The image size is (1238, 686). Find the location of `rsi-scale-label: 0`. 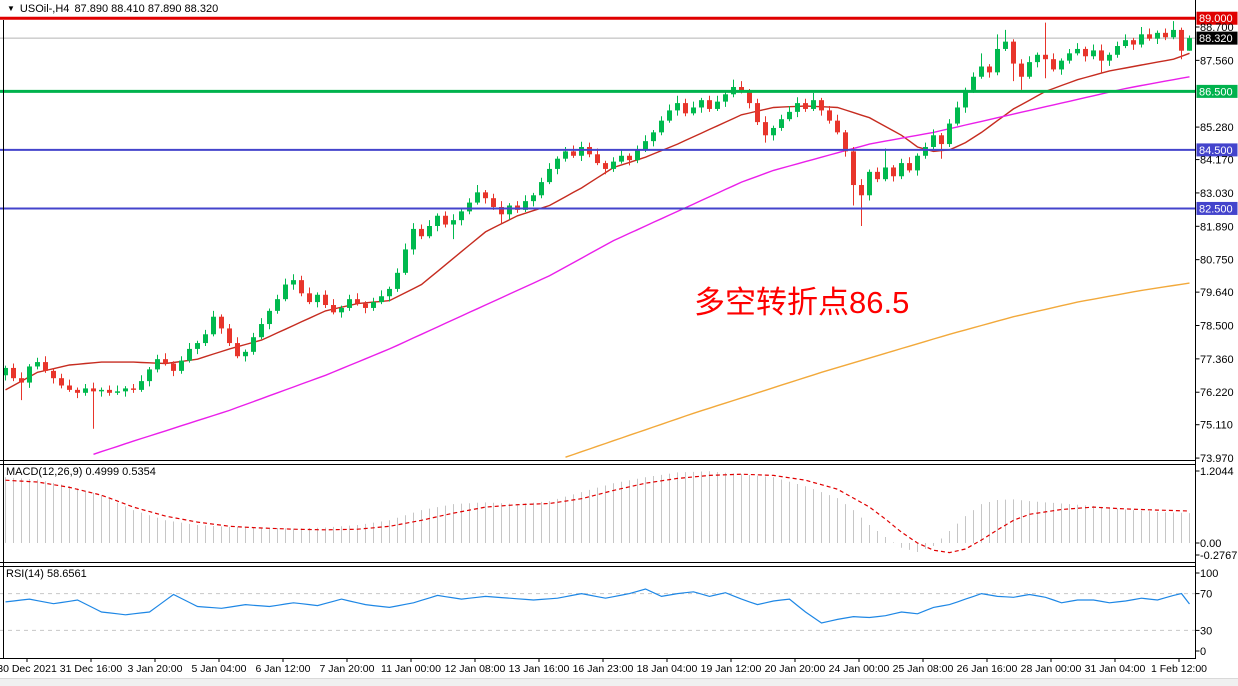

rsi-scale-label: 0 is located at coordinates (1203, 652).